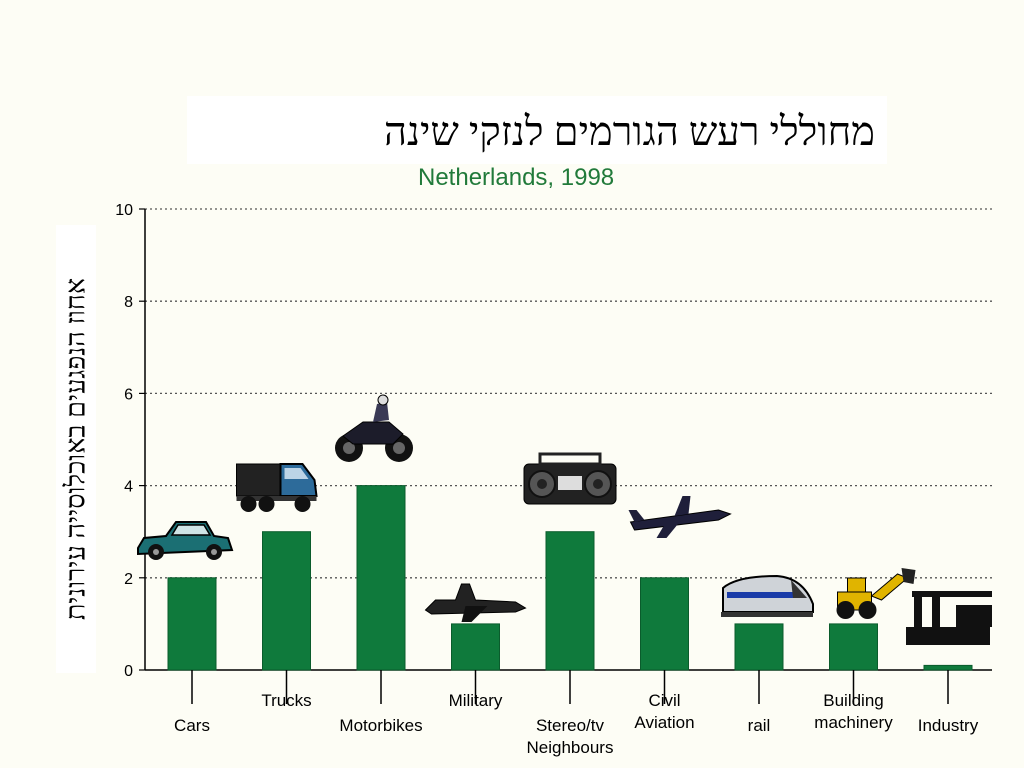 The image size is (1024, 768). What do you see at coordinates (759, 725) in the screenshot?
I see `x-tick-label: rail` at bounding box center [759, 725].